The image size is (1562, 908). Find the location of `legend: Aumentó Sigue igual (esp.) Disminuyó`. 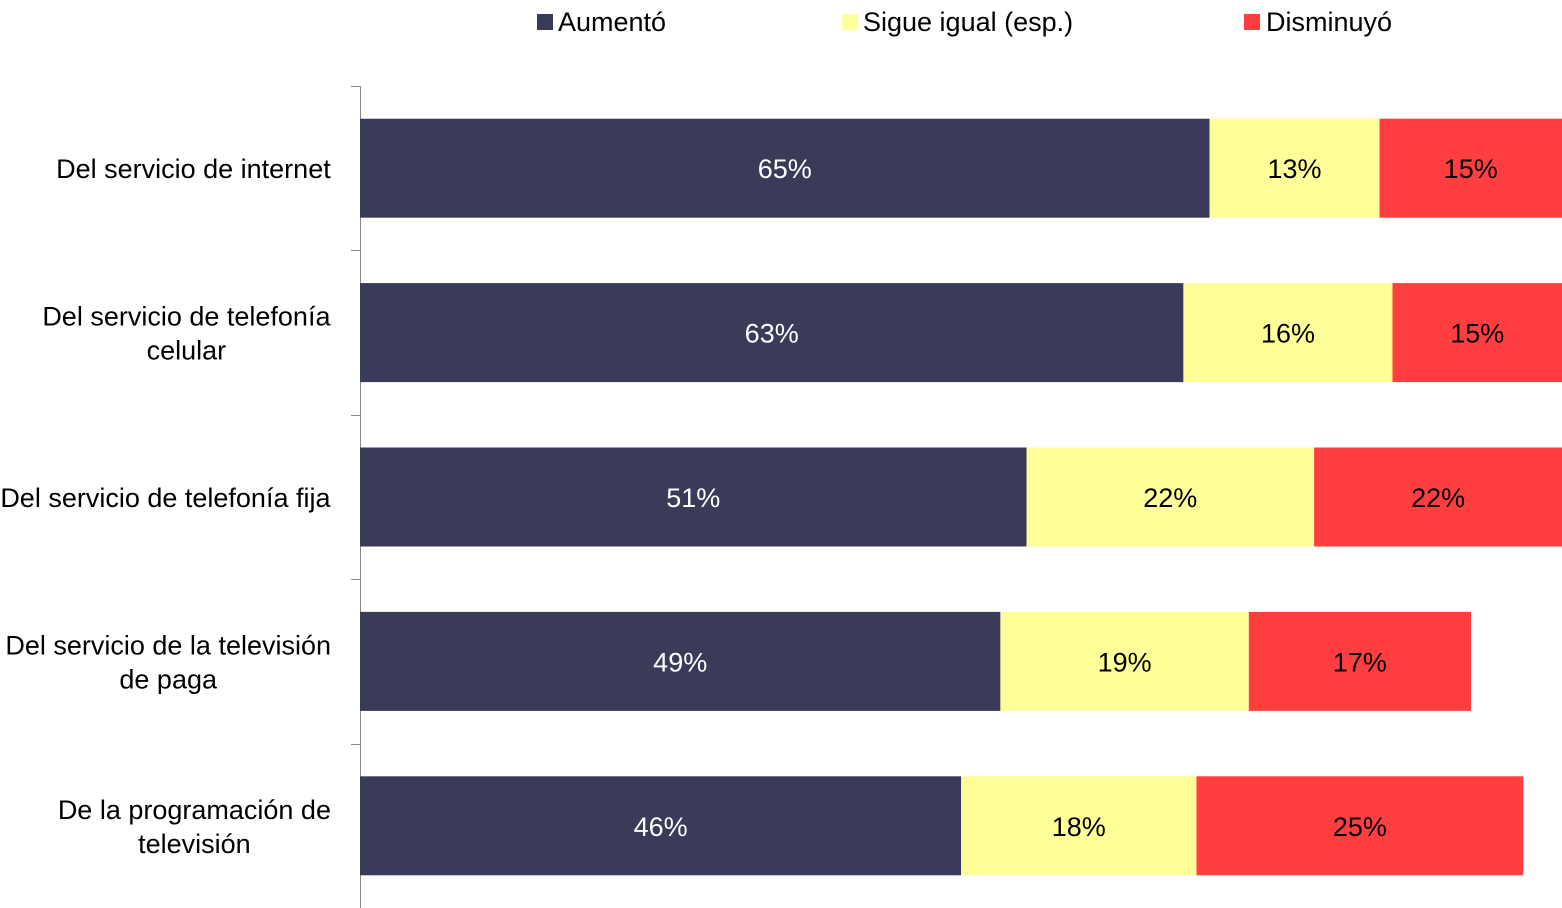

legend: Aumentó Sigue igual (esp.) Disminuyó is located at coordinates (964, 22).